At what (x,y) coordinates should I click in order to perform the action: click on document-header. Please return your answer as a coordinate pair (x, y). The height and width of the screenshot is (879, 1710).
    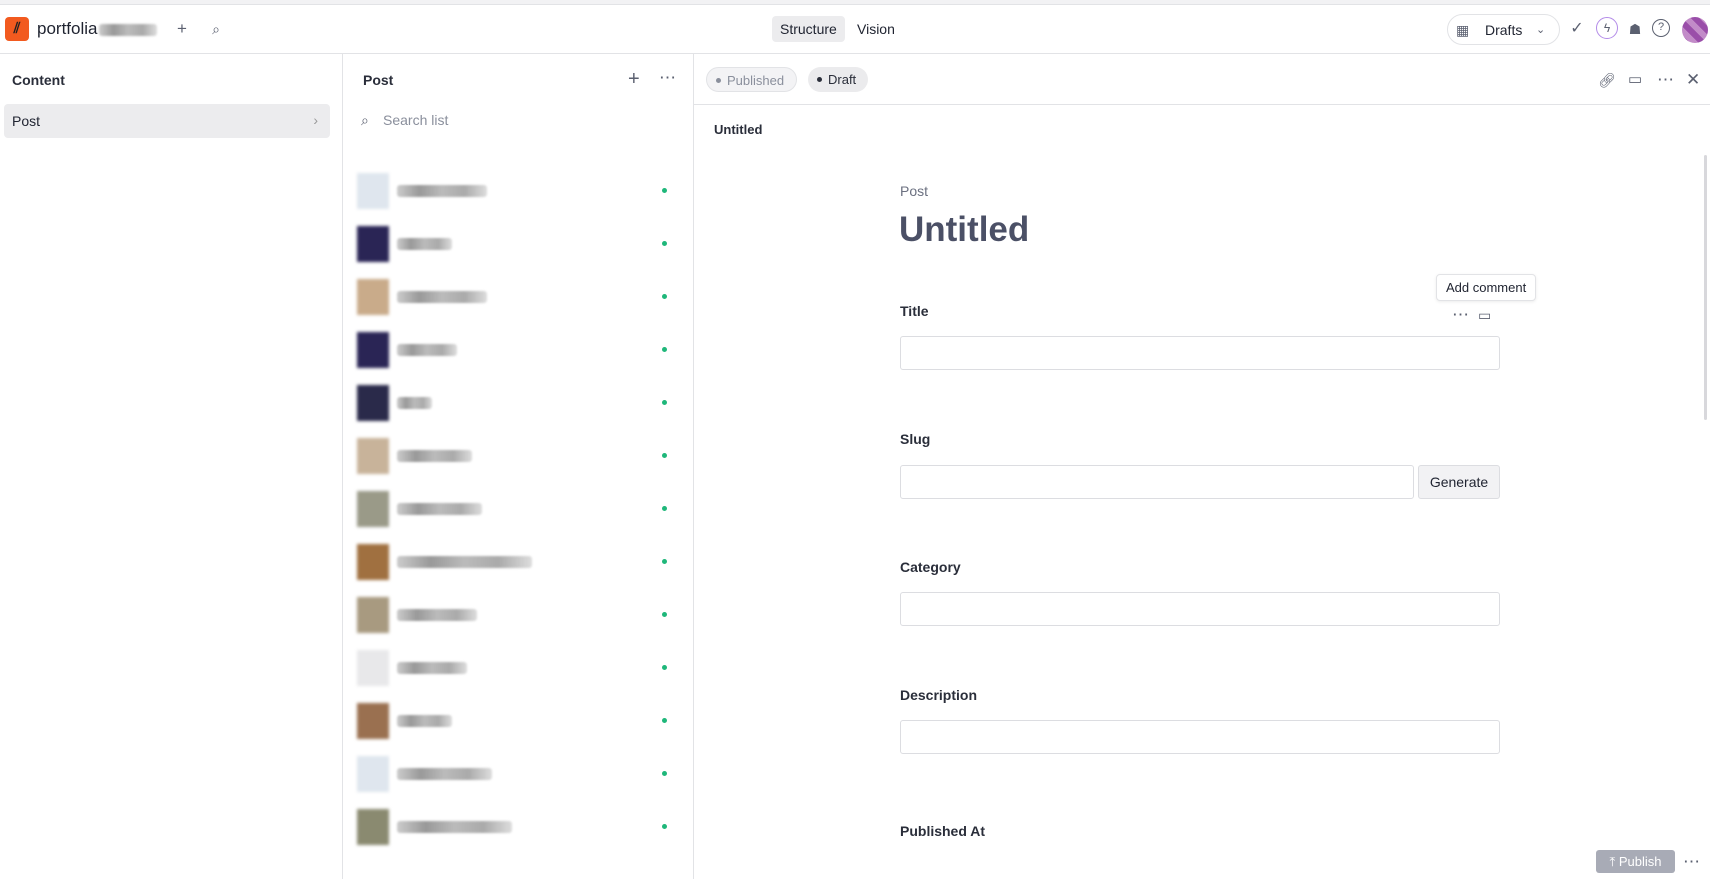
    Looking at the image, I should click on (1202, 79).